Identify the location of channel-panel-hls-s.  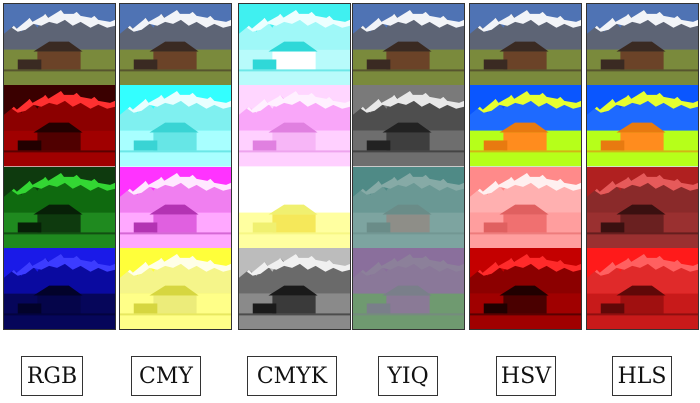
(642, 288).